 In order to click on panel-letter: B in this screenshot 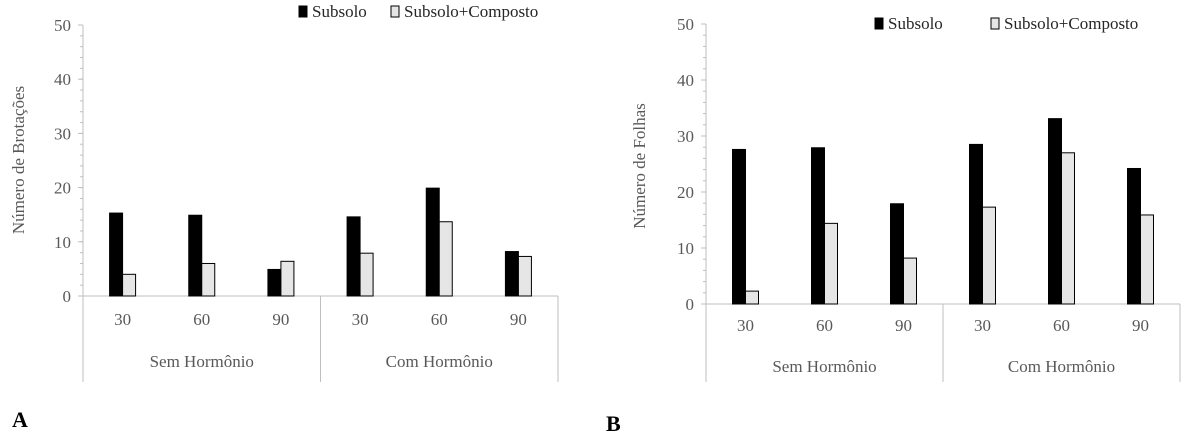, I will do `click(613, 423)`.